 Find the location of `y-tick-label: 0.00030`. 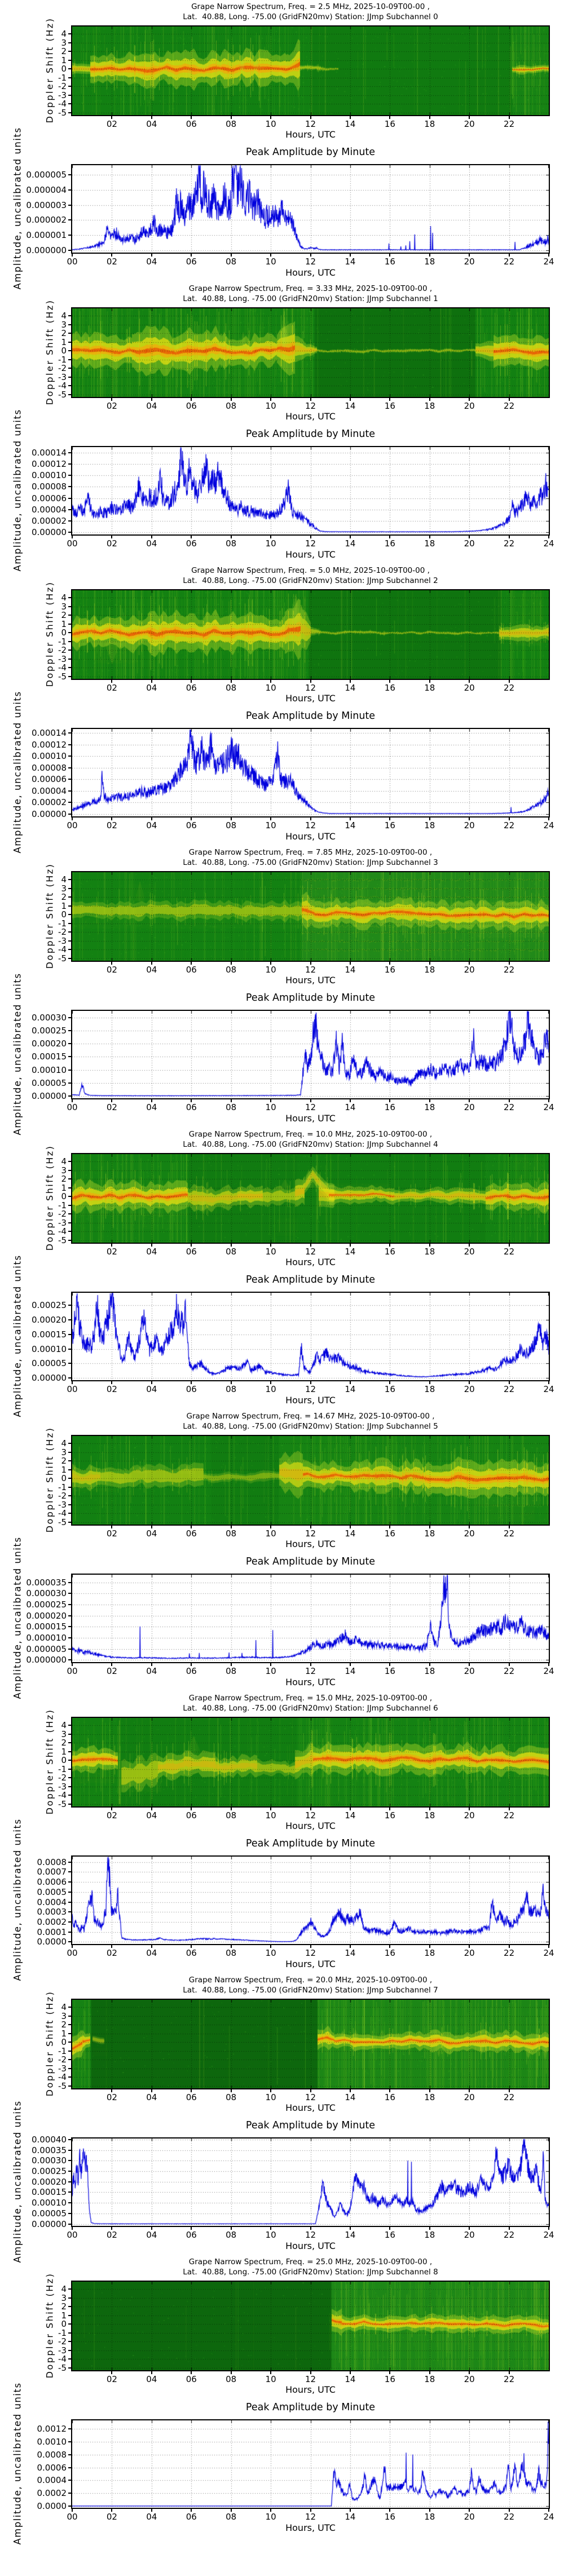

y-tick-label: 0.00030 is located at coordinates (49, 2160).